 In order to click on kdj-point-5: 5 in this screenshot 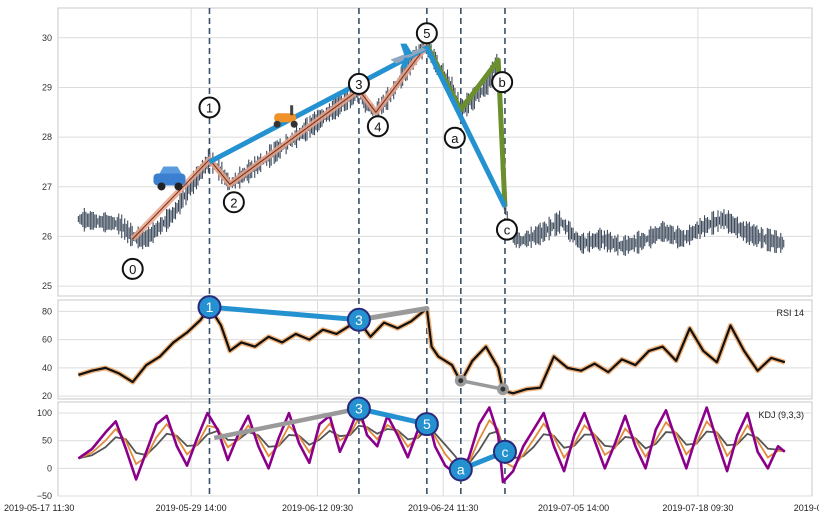, I will do `click(426, 424)`.